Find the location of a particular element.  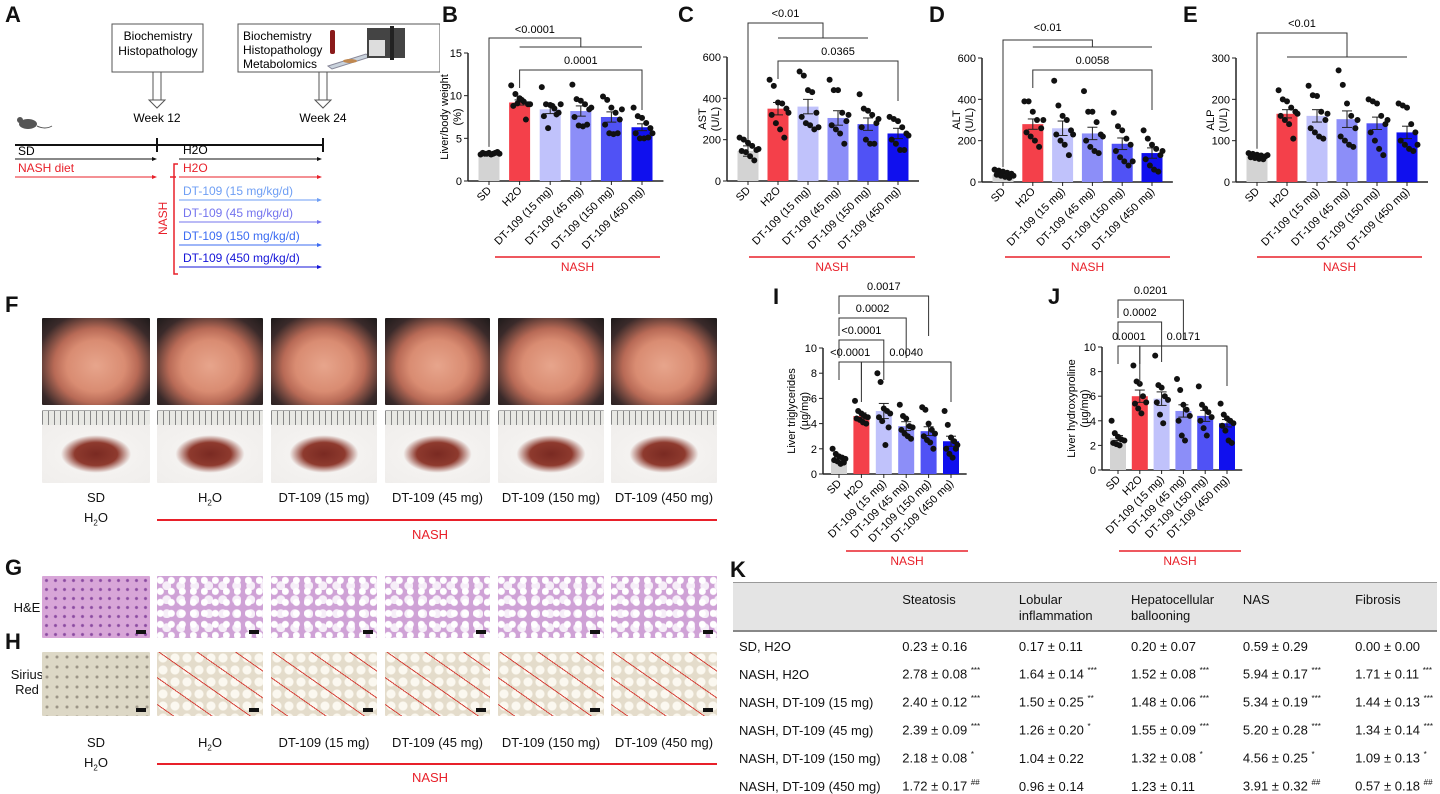

y-axis-label: ALP(U/L) is located at coordinates (1217, 120).